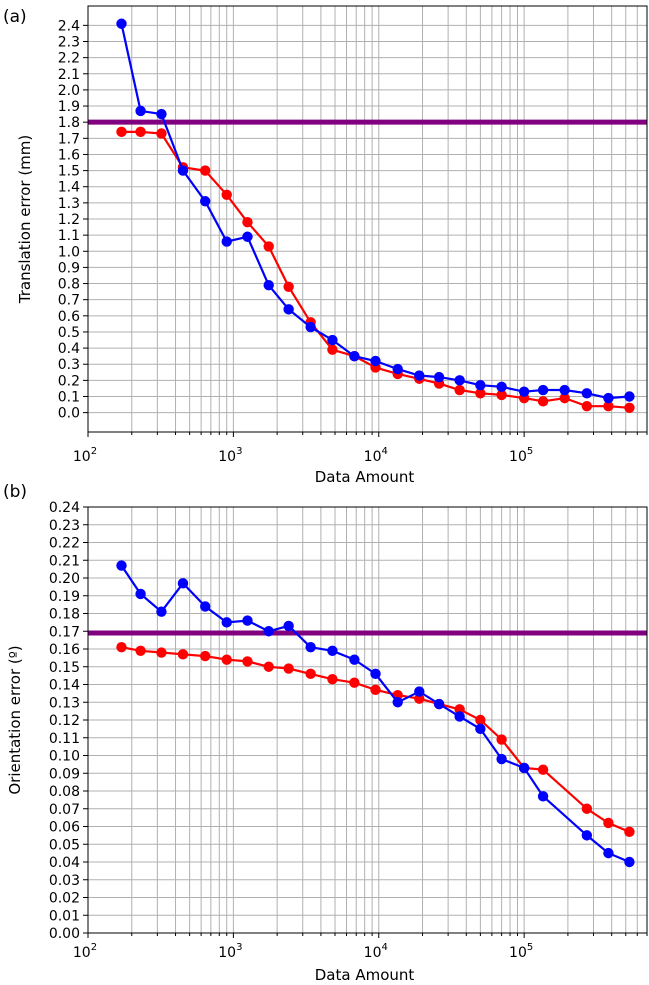 The image size is (649, 985). Describe the element at coordinates (64, 810) in the screenshot. I see `y-tick-label: 0.07` at that location.